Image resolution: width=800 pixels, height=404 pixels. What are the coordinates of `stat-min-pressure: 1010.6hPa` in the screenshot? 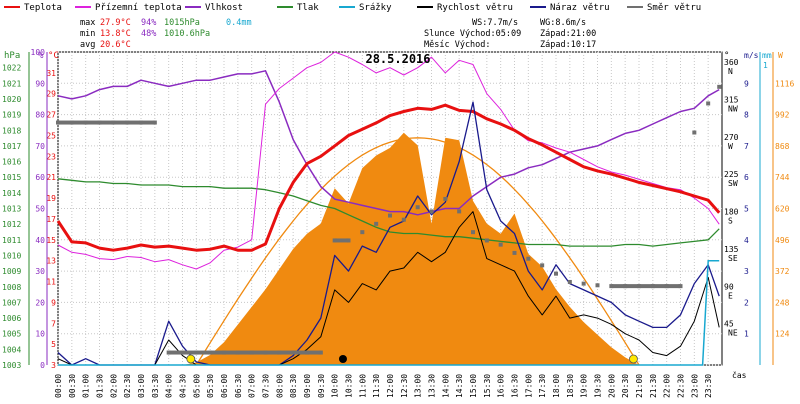 It's located at (187, 34).